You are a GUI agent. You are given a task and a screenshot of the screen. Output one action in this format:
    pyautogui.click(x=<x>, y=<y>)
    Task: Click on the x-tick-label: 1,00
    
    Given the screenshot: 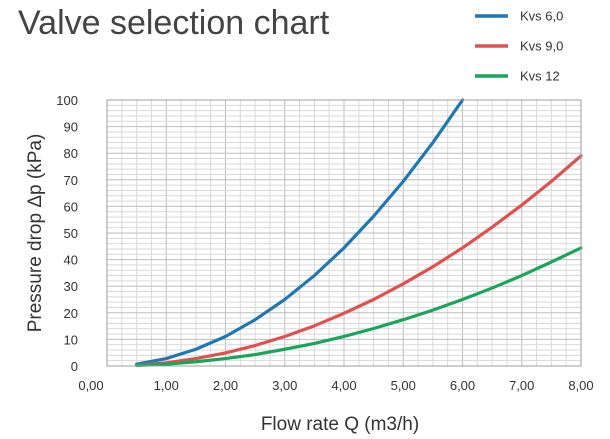 What is the action you would take?
    pyautogui.click(x=166, y=385)
    